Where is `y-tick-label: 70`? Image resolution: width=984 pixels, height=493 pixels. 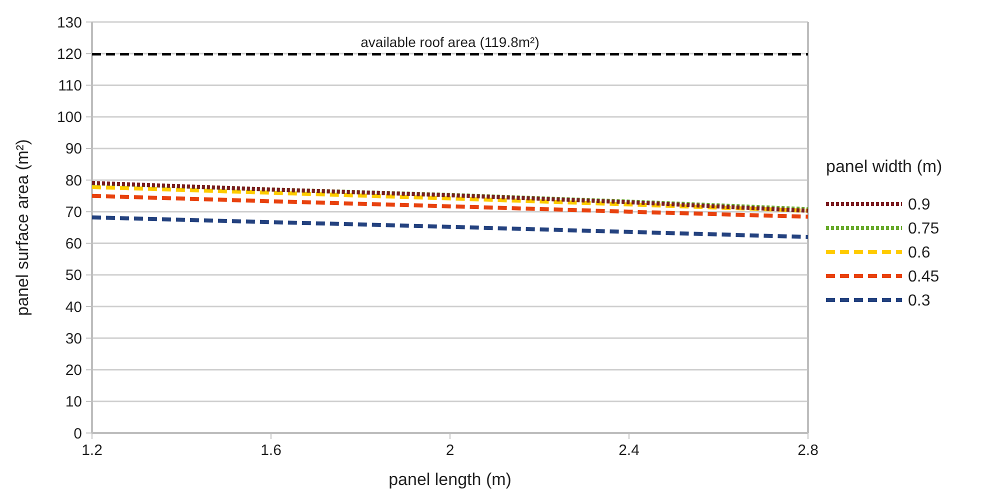
y-tick-label: 70 is located at coordinates (73, 212).